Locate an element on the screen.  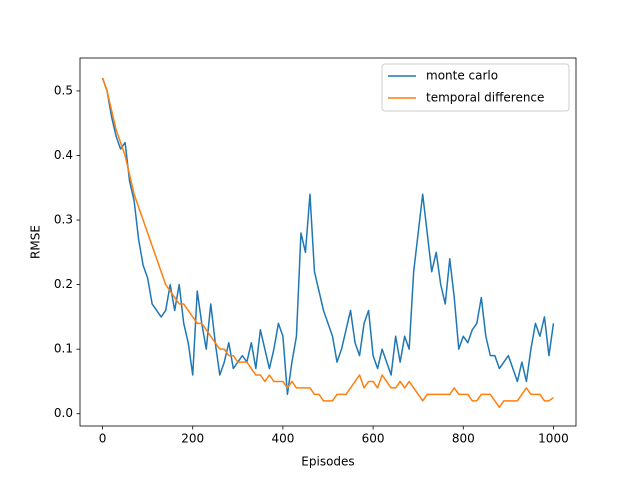
x-axis-label: Episodes is located at coordinates (327, 462).